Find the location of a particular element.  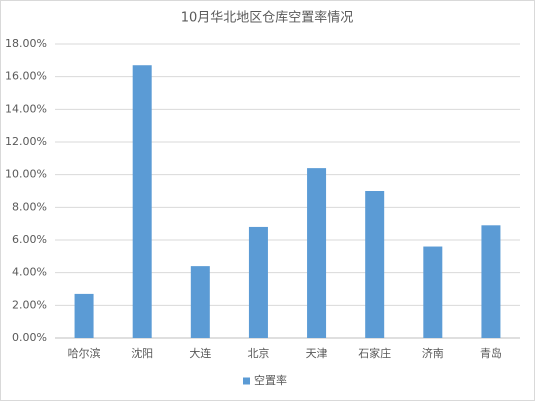

x-tick-label: 石家庄 is located at coordinates (374, 353).